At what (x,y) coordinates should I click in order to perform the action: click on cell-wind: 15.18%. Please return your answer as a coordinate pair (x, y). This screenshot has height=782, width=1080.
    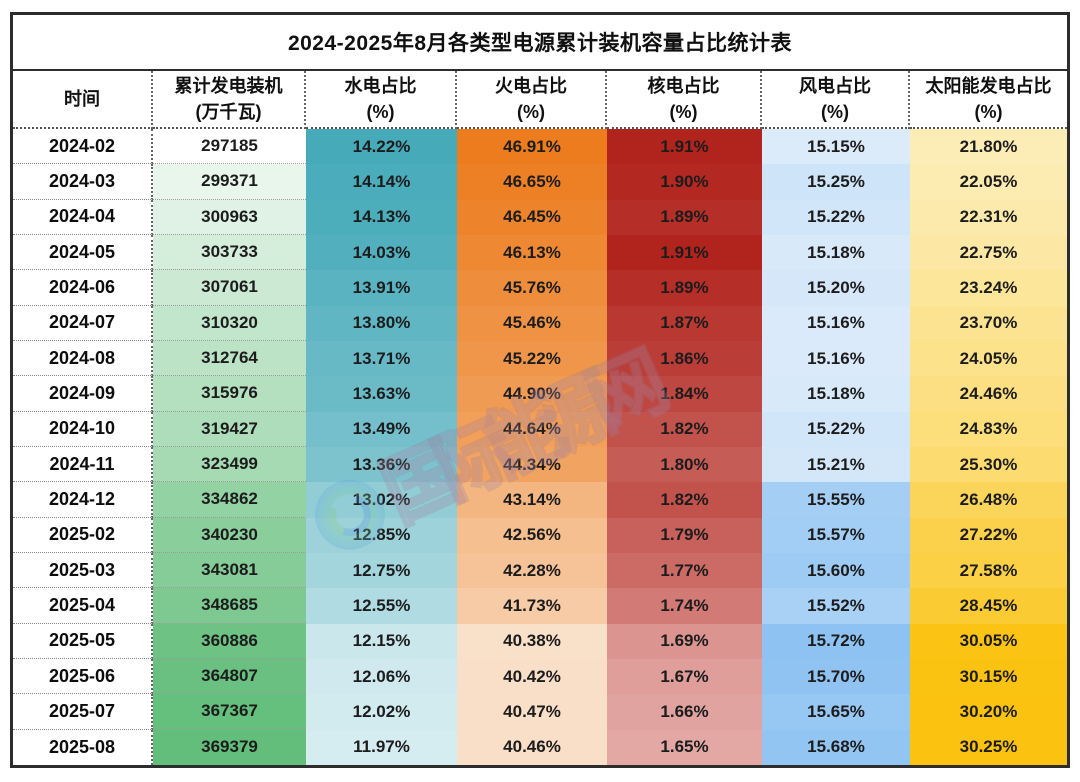
    Looking at the image, I should click on (836, 394).